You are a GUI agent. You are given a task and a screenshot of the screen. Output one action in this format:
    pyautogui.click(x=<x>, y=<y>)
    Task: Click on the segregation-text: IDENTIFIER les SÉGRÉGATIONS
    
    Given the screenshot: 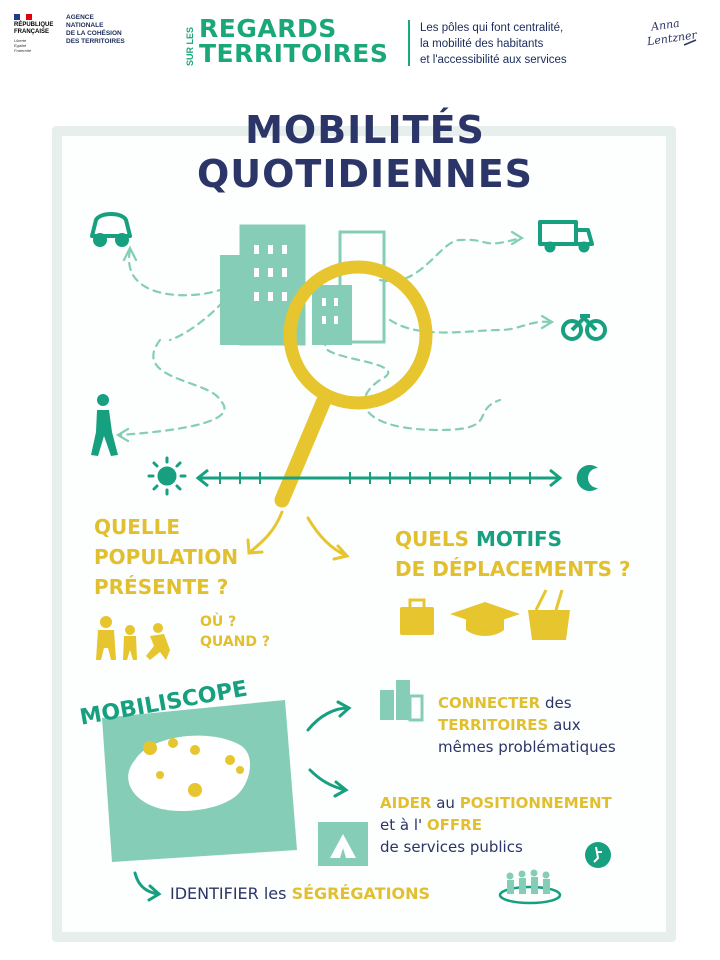 What is the action you would take?
    pyautogui.click(x=300, y=893)
    